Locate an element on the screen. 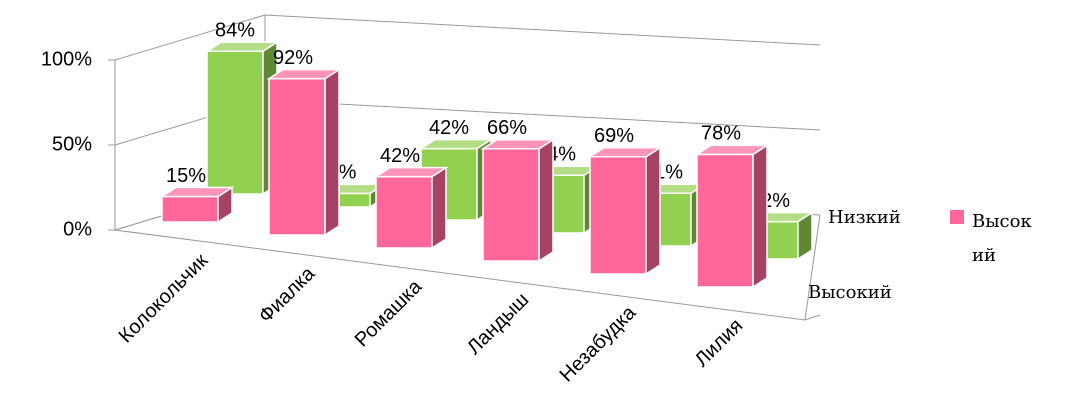  x-tick-label: Незабудка is located at coordinates (598, 343).